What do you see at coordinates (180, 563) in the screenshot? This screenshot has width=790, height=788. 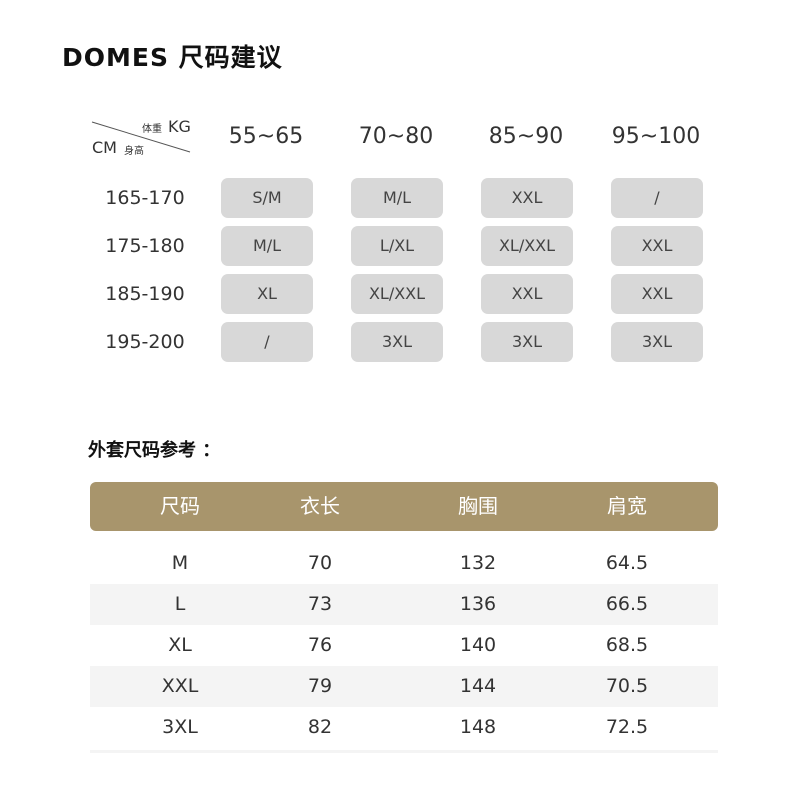 I see `cell-size: M` at bounding box center [180, 563].